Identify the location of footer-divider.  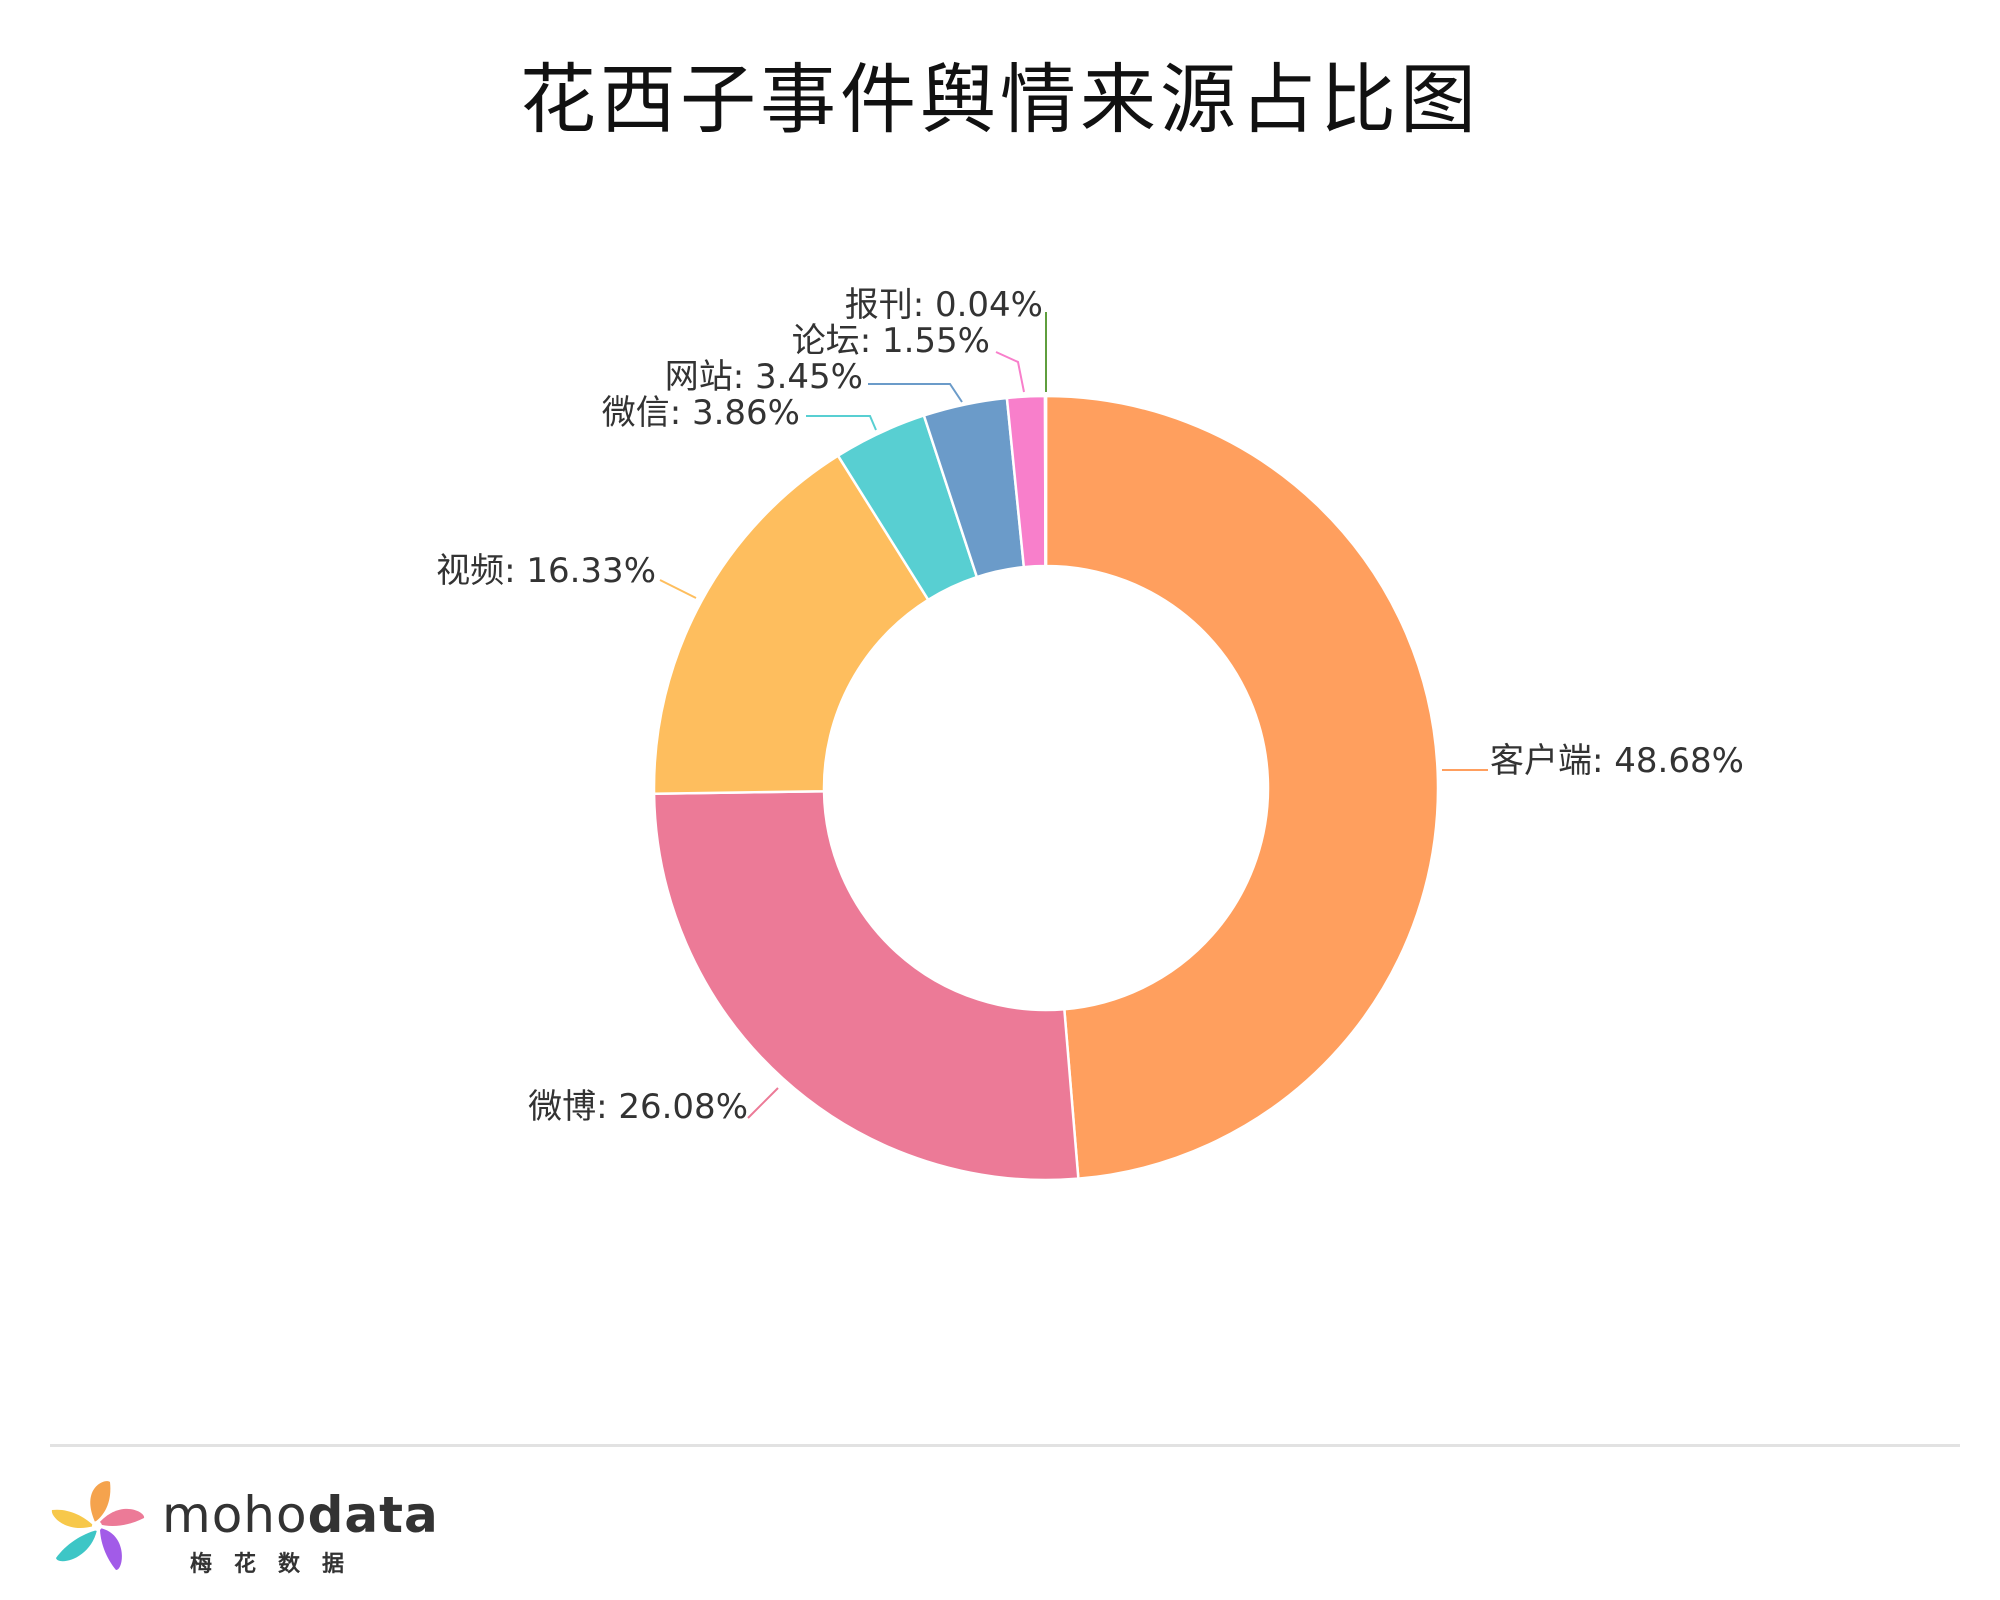
(1005, 1445).